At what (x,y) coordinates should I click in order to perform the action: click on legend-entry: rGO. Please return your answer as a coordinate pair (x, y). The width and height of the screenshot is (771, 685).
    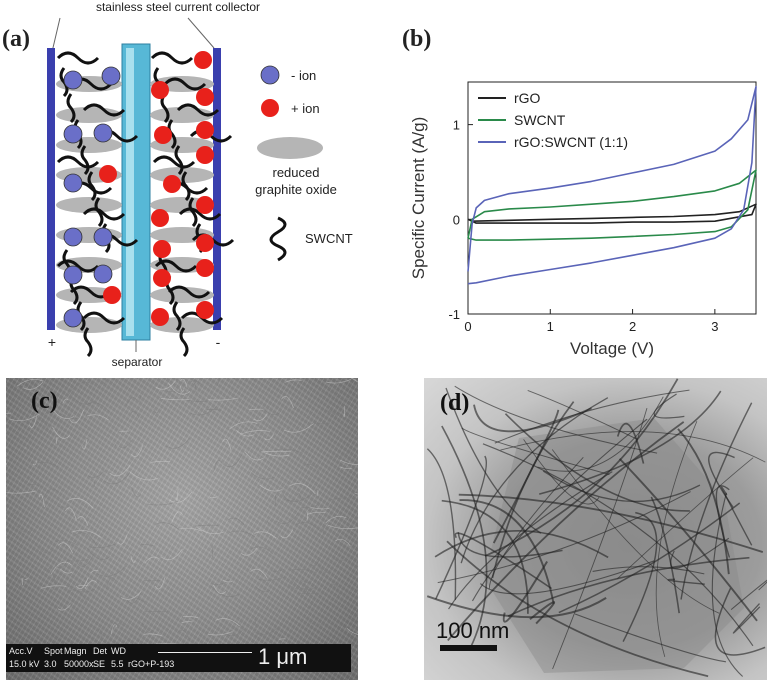
    Looking at the image, I should click on (527, 98).